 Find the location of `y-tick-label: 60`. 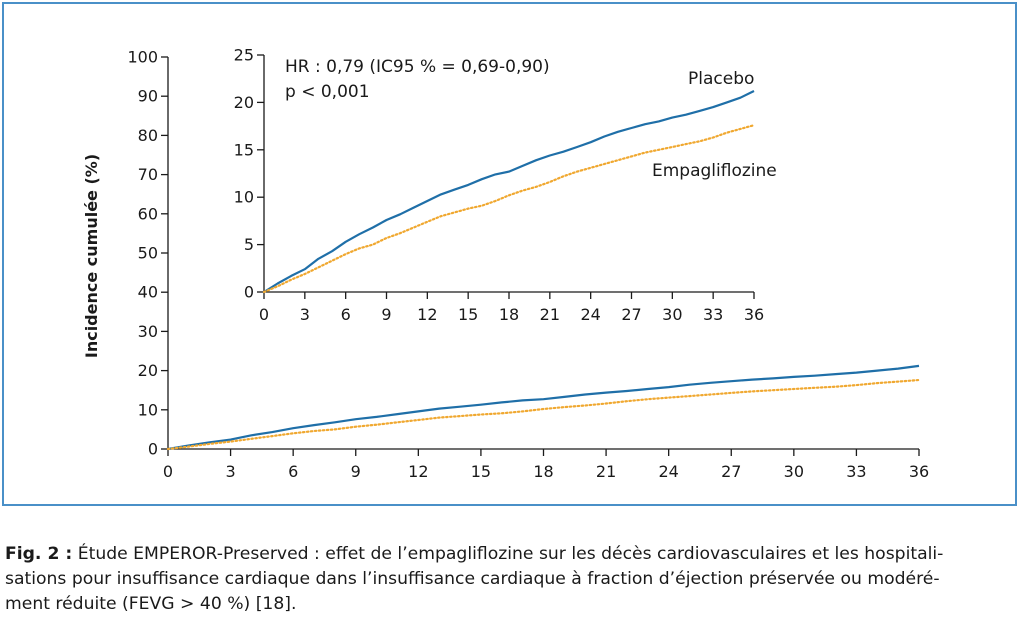

y-tick-label: 60 is located at coordinates (148, 213).